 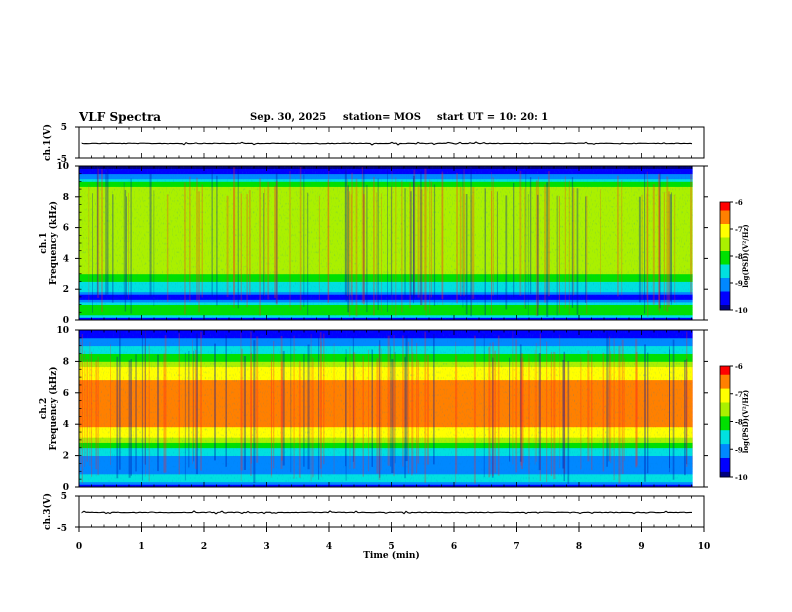 I want to click on ch2-spectrogram-colorbar-tick-label: -6, so click(x=739, y=366).